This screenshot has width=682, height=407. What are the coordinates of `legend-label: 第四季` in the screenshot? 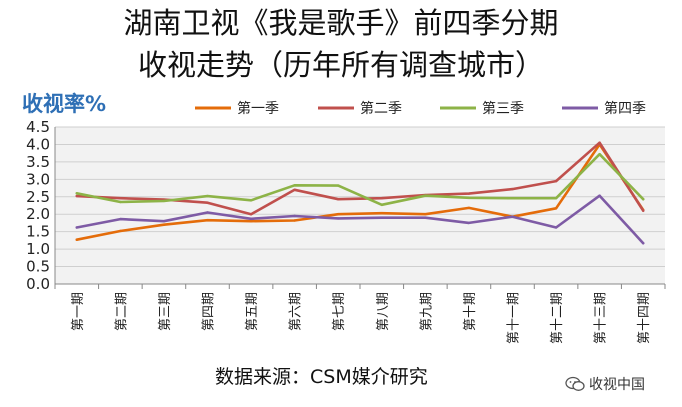 It's located at (625, 108).